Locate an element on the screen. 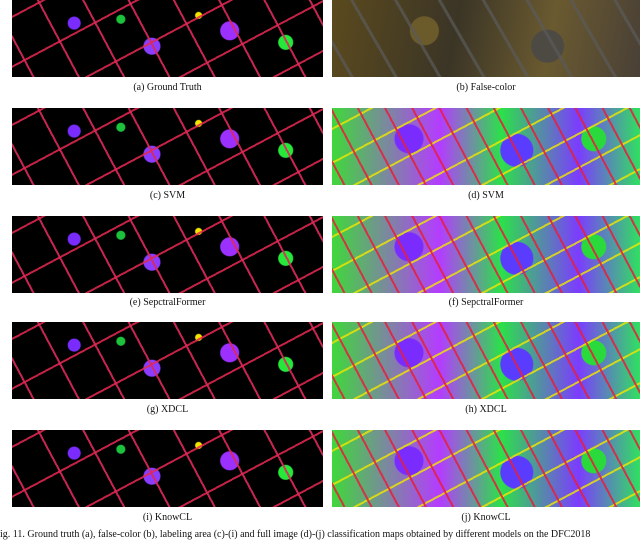 The height and width of the screenshot is (540, 640). panel-caption: (f) SepctralFormer is located at coordinates (486, 302).